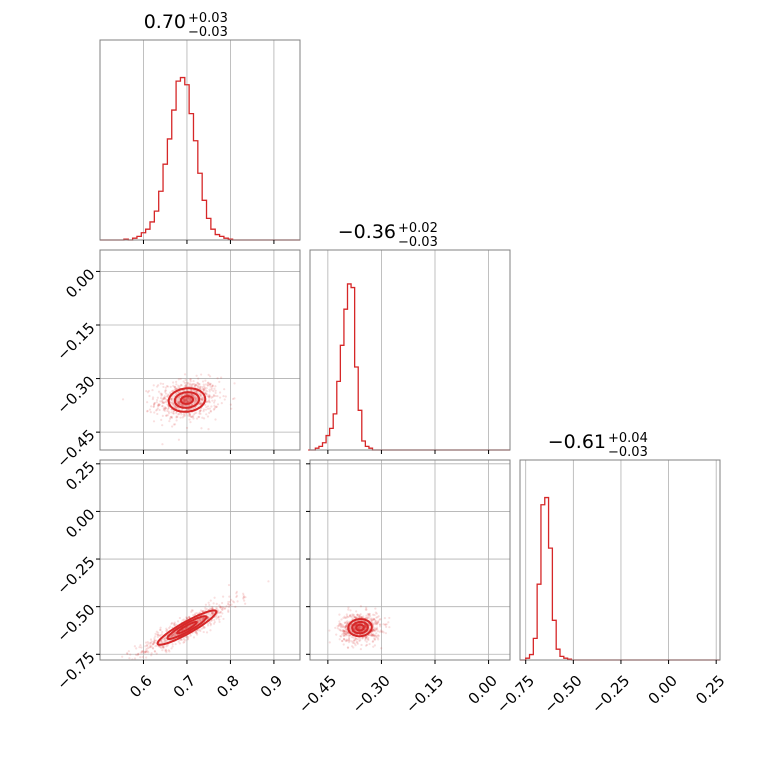 This screenshot has width=760, height=760. Describe the element at coordinates (80, 523) in the screenshot. I see `y-tick-label: 0.00` at that location.